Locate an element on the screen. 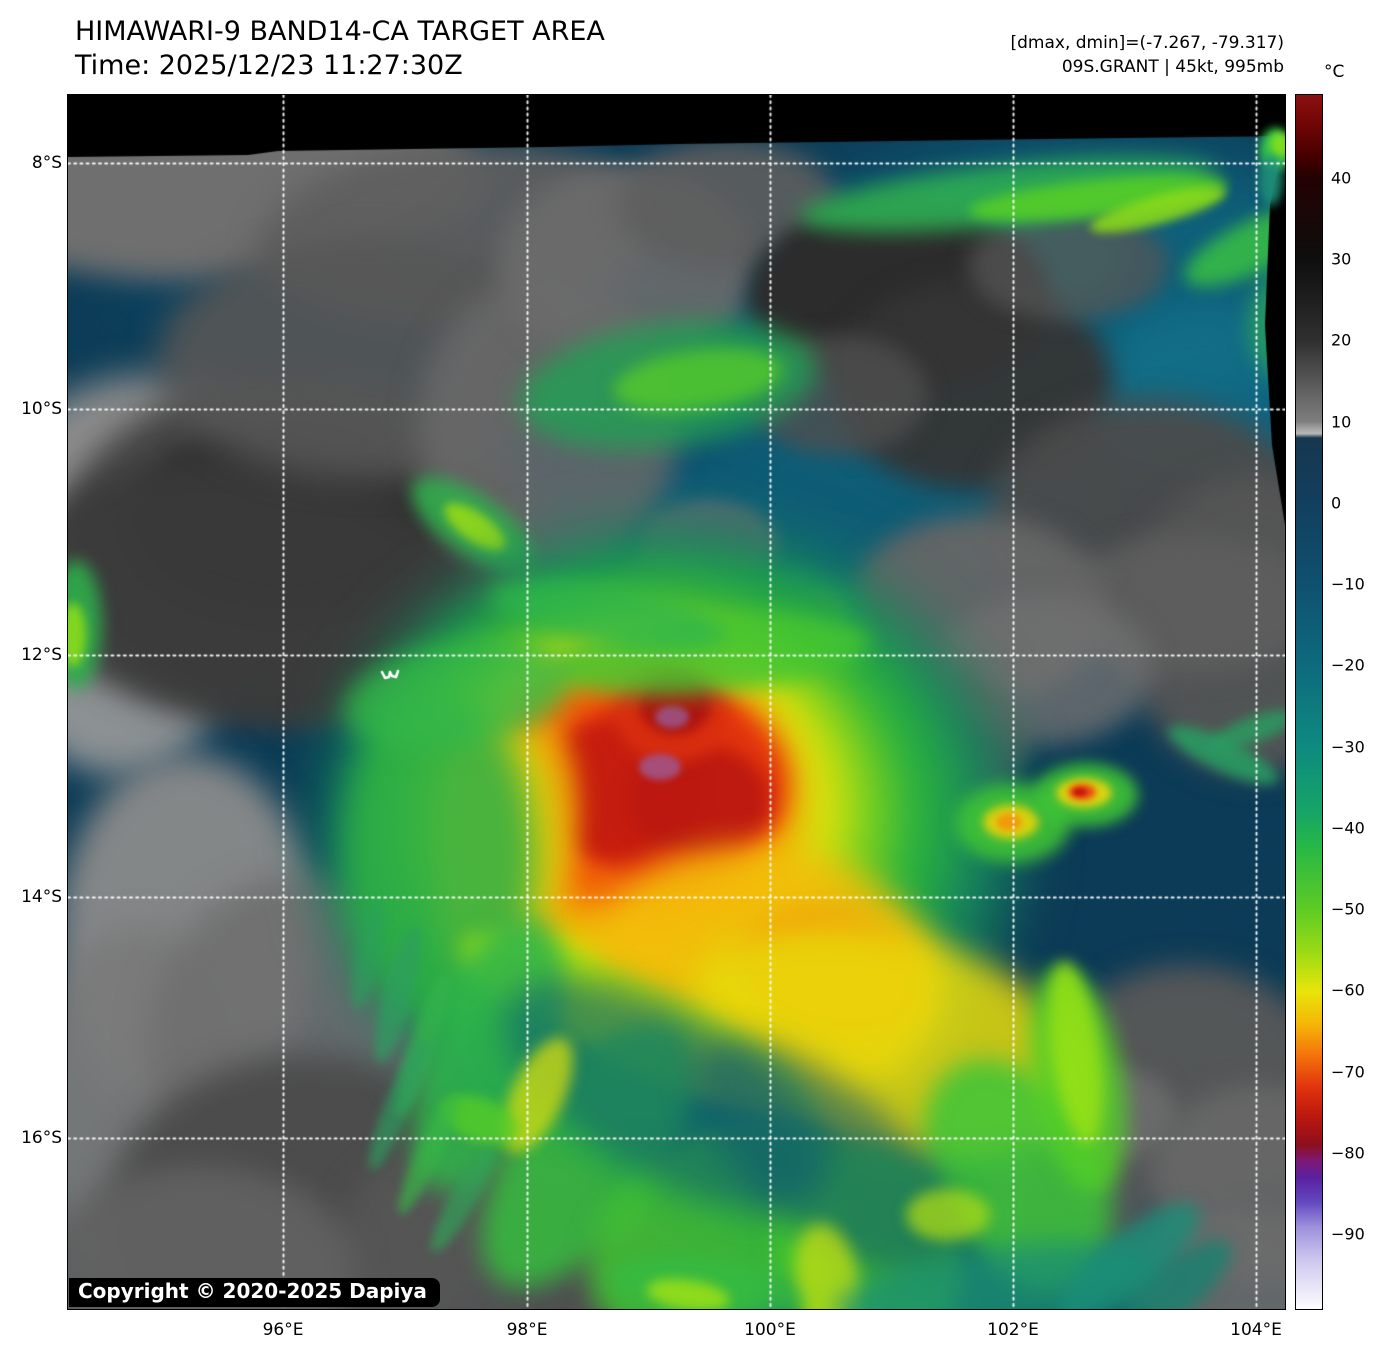 The image size is (1388, 1359). colorbar-tick-label: −40 is located at coordinates (1348, 828).